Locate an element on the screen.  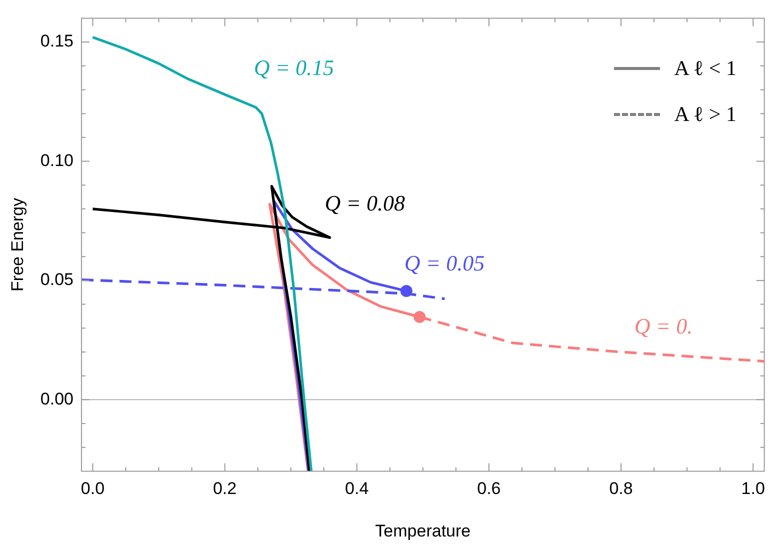
x-tick-label: 1.0 is located at coordinates (753, 488).